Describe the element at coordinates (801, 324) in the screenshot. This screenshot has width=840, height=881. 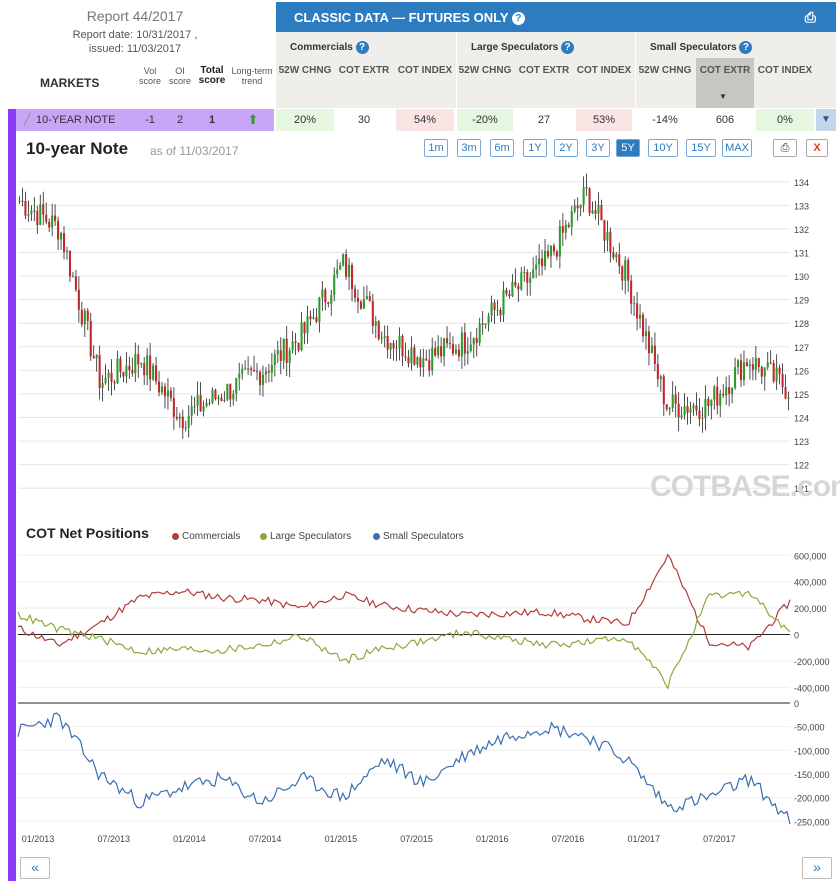
I see `price-tick-label: 128` at that location.